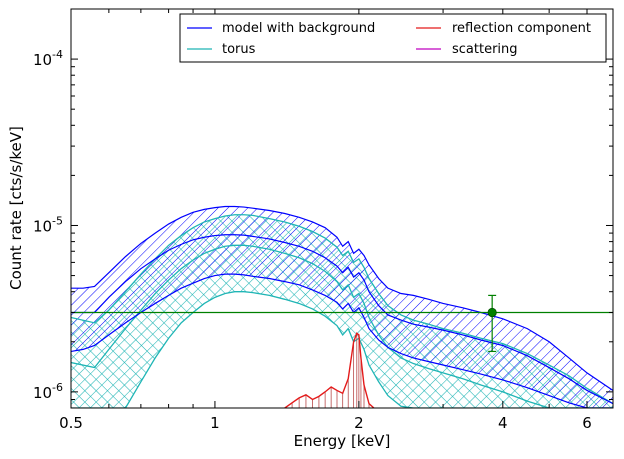 This screenshot has height=459, width=624. Describe the element at coordinates (239, 49) in the screenshot. I see `legend-label-torus: torus` at that location.